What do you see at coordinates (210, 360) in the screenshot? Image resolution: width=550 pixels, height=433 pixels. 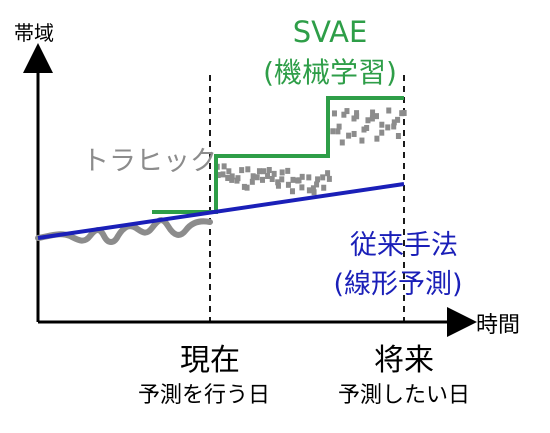 I see `present-title: 現在` at bounding box center [210, 360].